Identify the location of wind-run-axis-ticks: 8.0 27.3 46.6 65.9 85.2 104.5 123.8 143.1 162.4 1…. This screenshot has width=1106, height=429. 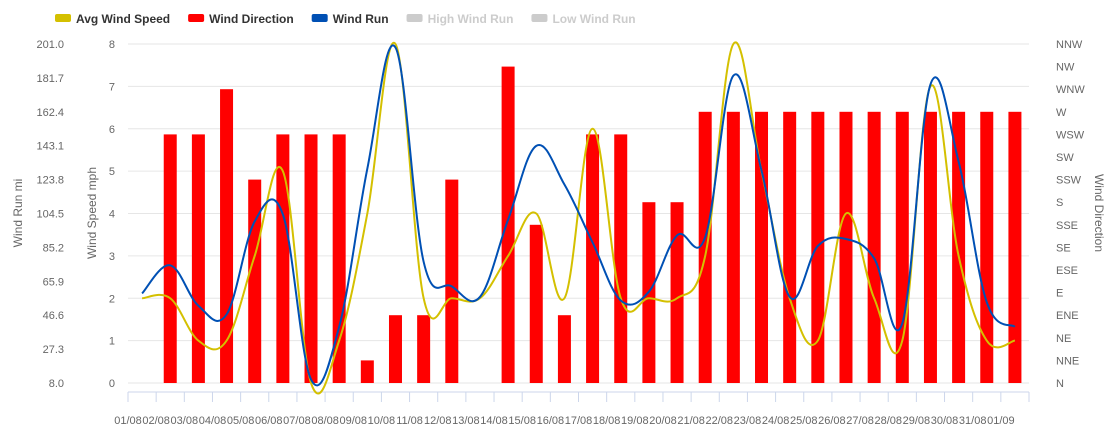
(50, 214).